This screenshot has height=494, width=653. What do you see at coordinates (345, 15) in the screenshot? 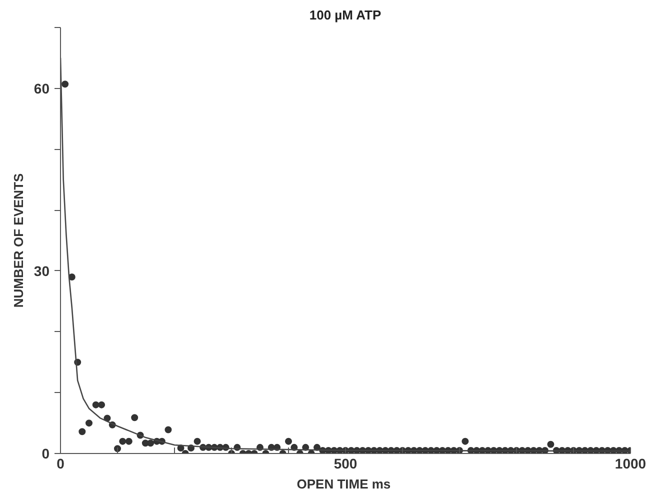
I see `chart-title: 100 µM ATP` at bounding box center [345, 15].